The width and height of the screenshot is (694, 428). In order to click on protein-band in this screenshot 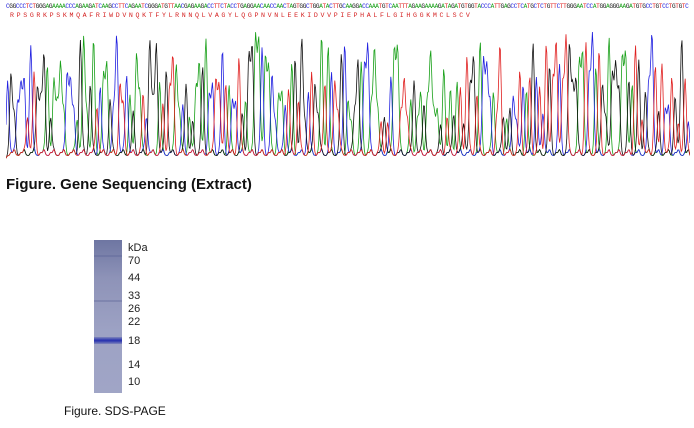, I will do `click(108, 340)`.